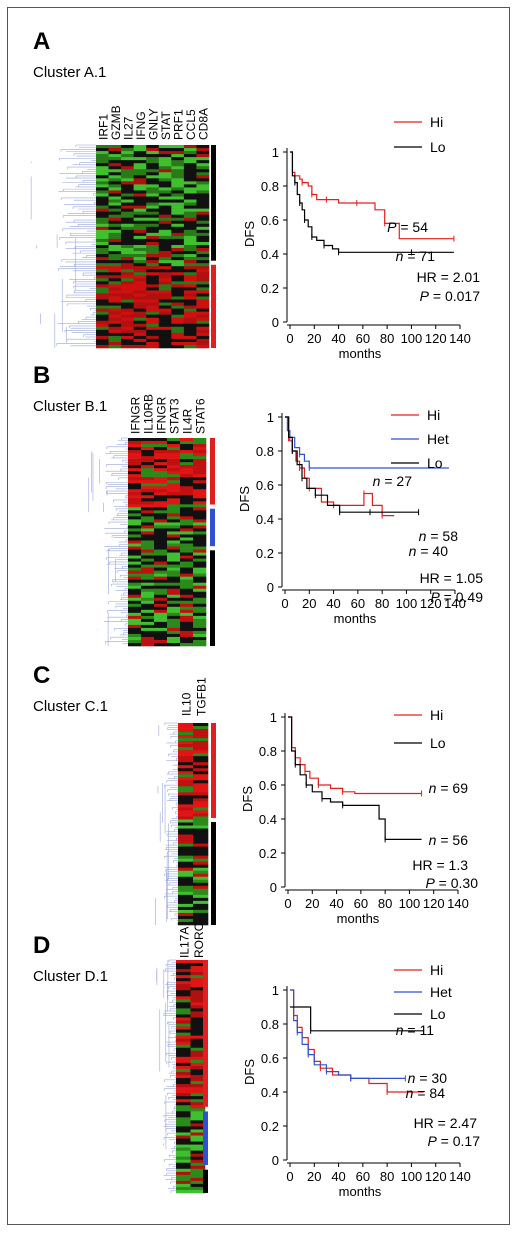  Describe the element at coordinates (439, 536) in the screenshot. I see `km-annotation: n = 58` at that location.